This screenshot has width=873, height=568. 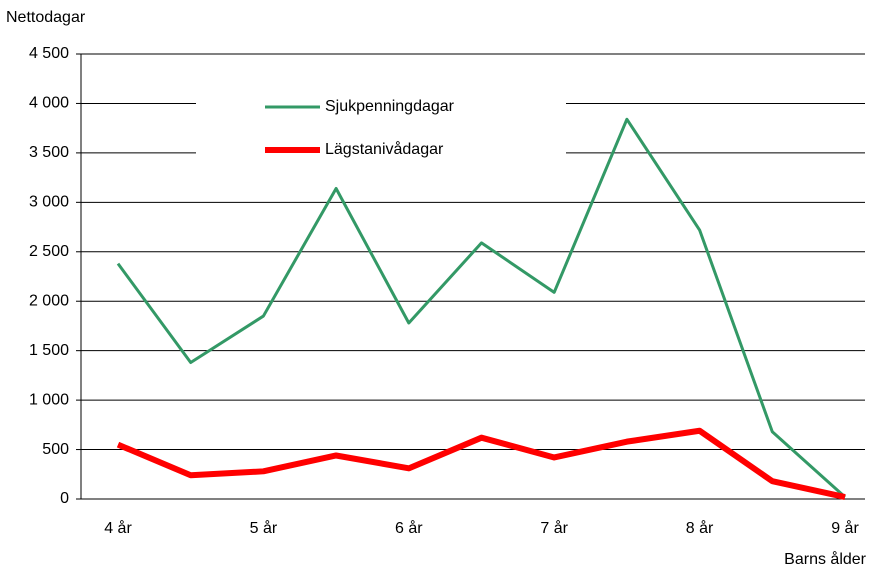 What do you see at coordinates (481, 463) in the screenshot?
I see `series-line` at bounding box center [481, 463].